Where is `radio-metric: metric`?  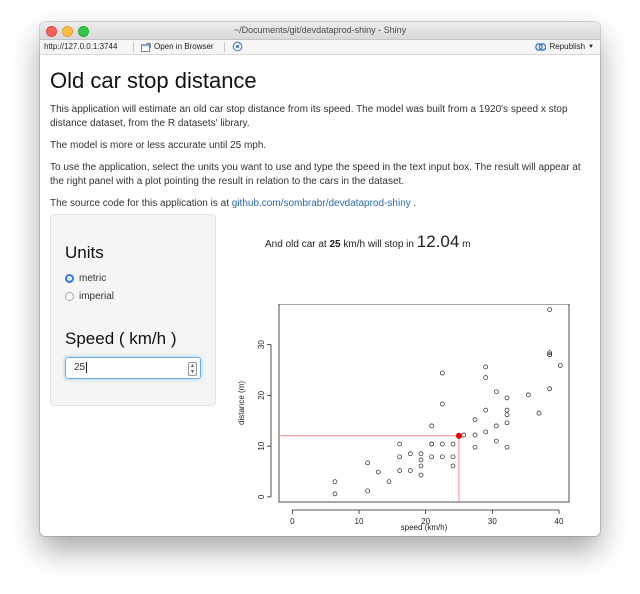
radio-metric: metric is located at coordinates (85, 278).